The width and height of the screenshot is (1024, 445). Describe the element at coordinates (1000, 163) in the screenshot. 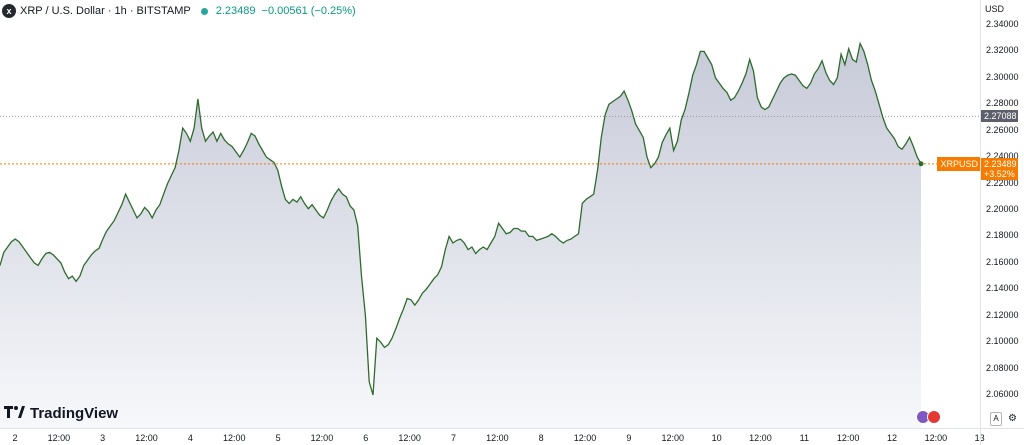

I see `current-price-value: 2.23489` at that location.